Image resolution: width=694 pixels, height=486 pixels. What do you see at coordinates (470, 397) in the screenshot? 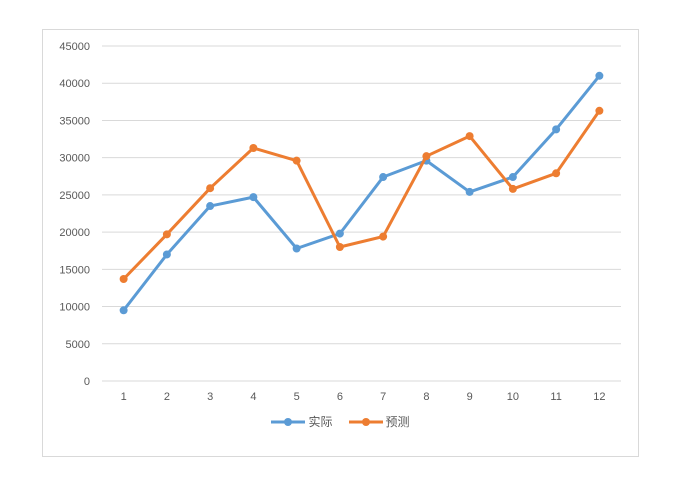
I see `x-axis-tick-label: 9` at bounding box center [470, 397].